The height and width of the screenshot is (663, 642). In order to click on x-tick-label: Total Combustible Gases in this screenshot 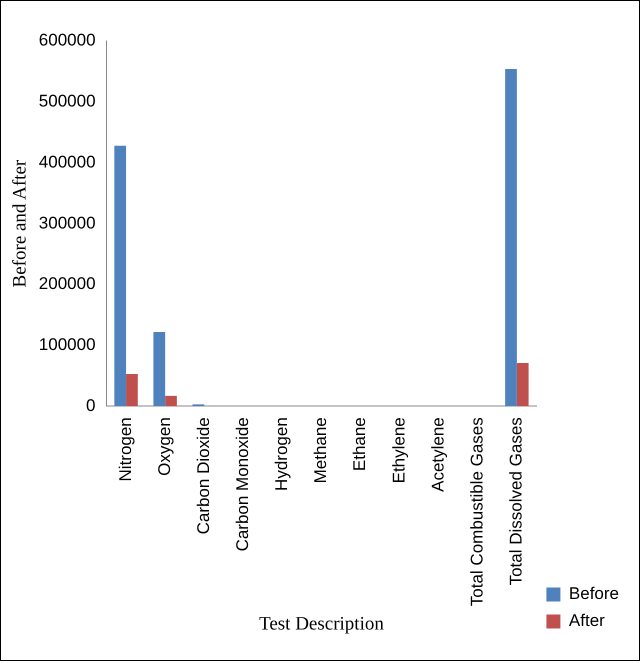, I will do `click(476, 511)`.